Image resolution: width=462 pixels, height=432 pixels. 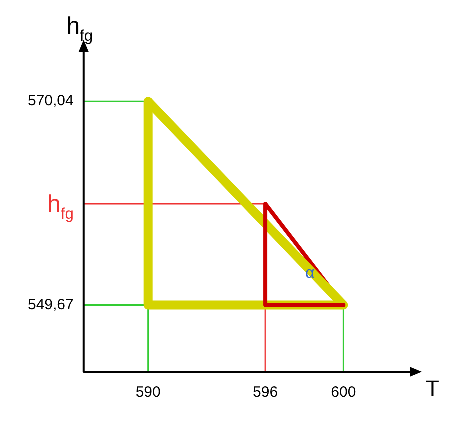 I want to click on y-tick-label: 549,67, so click(x=51, y=305).